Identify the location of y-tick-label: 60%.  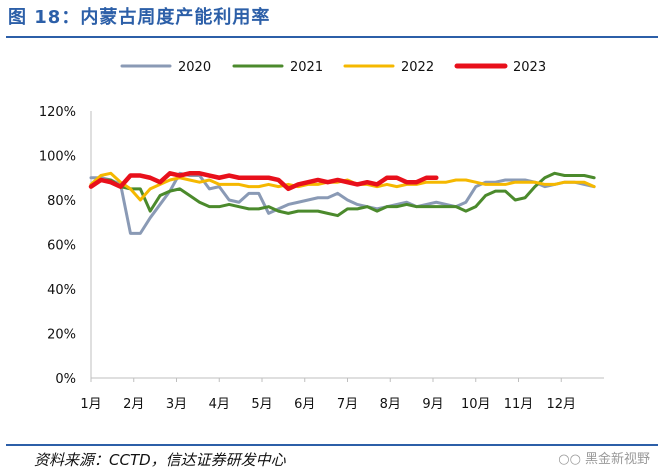
(61, 246).